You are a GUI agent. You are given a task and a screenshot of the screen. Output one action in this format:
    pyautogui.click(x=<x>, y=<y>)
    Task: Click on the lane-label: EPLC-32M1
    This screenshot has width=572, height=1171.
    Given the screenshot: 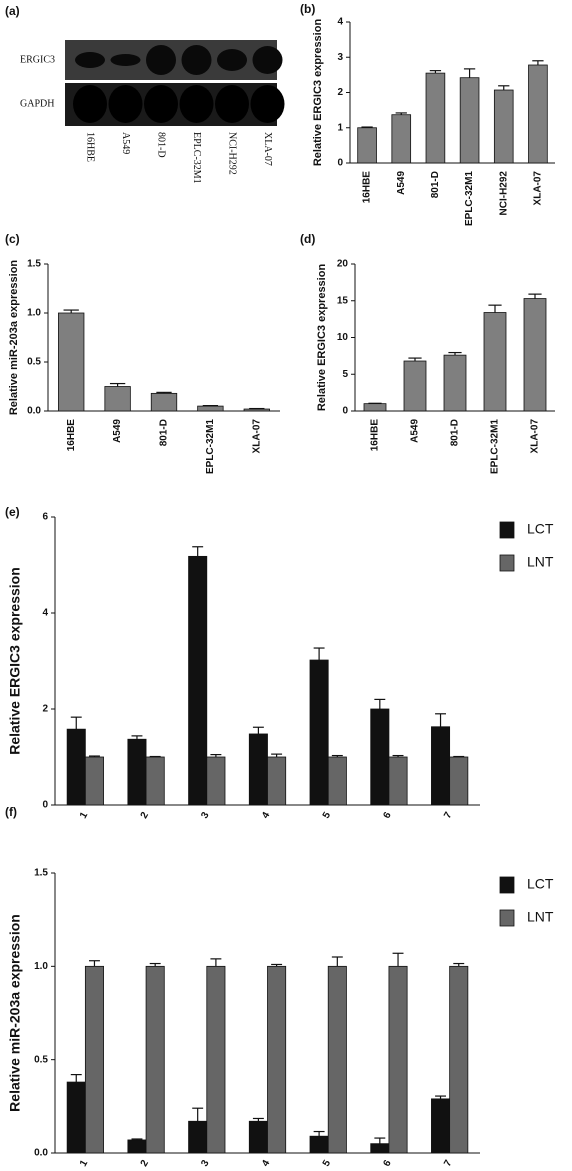 What is the action you would take?
    pyautogui.click(x=196, y=158)
    